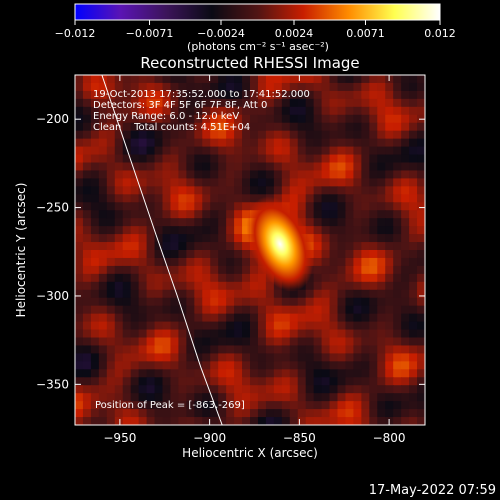 This screenshot has width=500, height=500. What do you see at coordinates (294, 33) in the screenshot?
I see `colorbar-tick-label: 0.0024` at bounding box center [294, 33].